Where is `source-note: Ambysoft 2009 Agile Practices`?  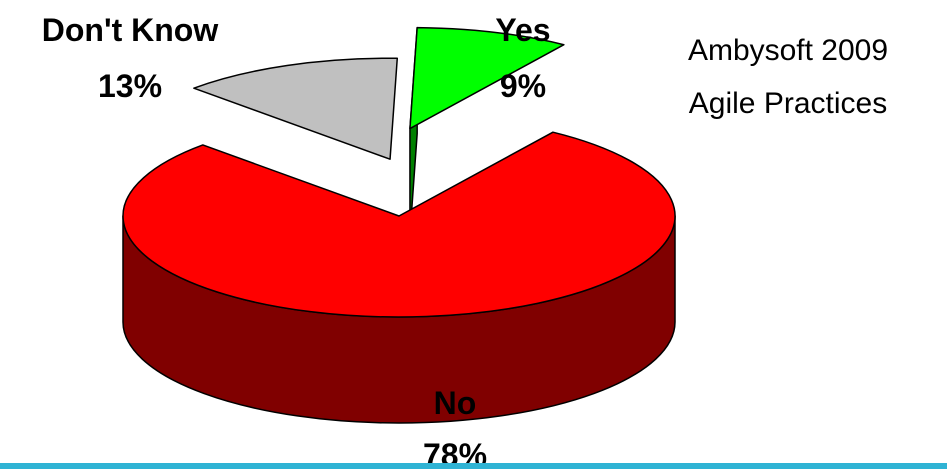
source-note: Ambysoft 2009 Agile Practices is located at coordinates (788, 77).